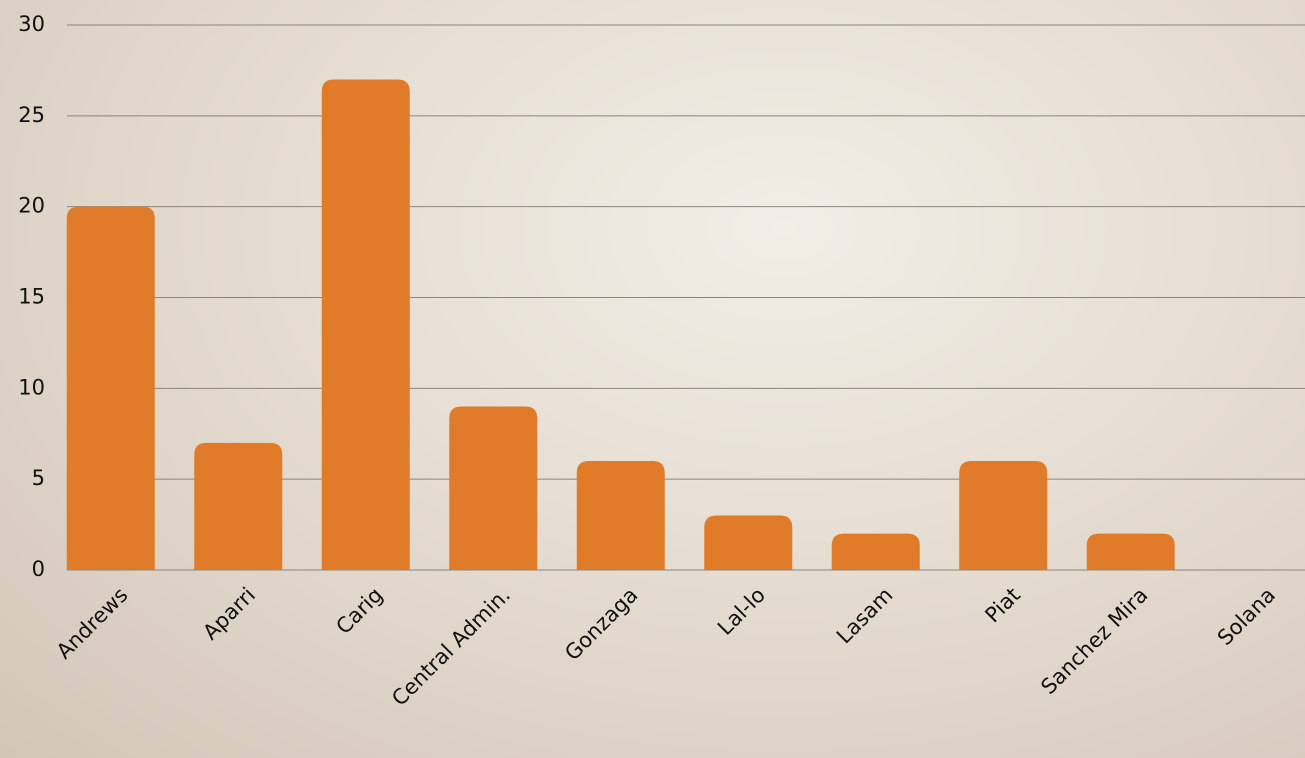 The height and width of the screenshot is (758, 1305). Describe the element at coordinates (31, 387) in the screenshot. I see `y-tick-label: 10` at that location.